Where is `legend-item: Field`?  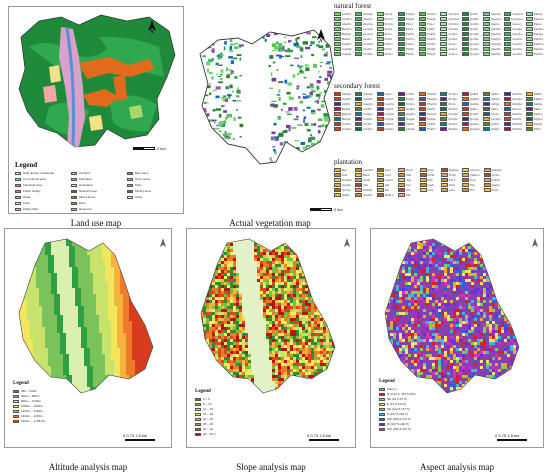
legend-item: Field is located at coordinates (22, 203).